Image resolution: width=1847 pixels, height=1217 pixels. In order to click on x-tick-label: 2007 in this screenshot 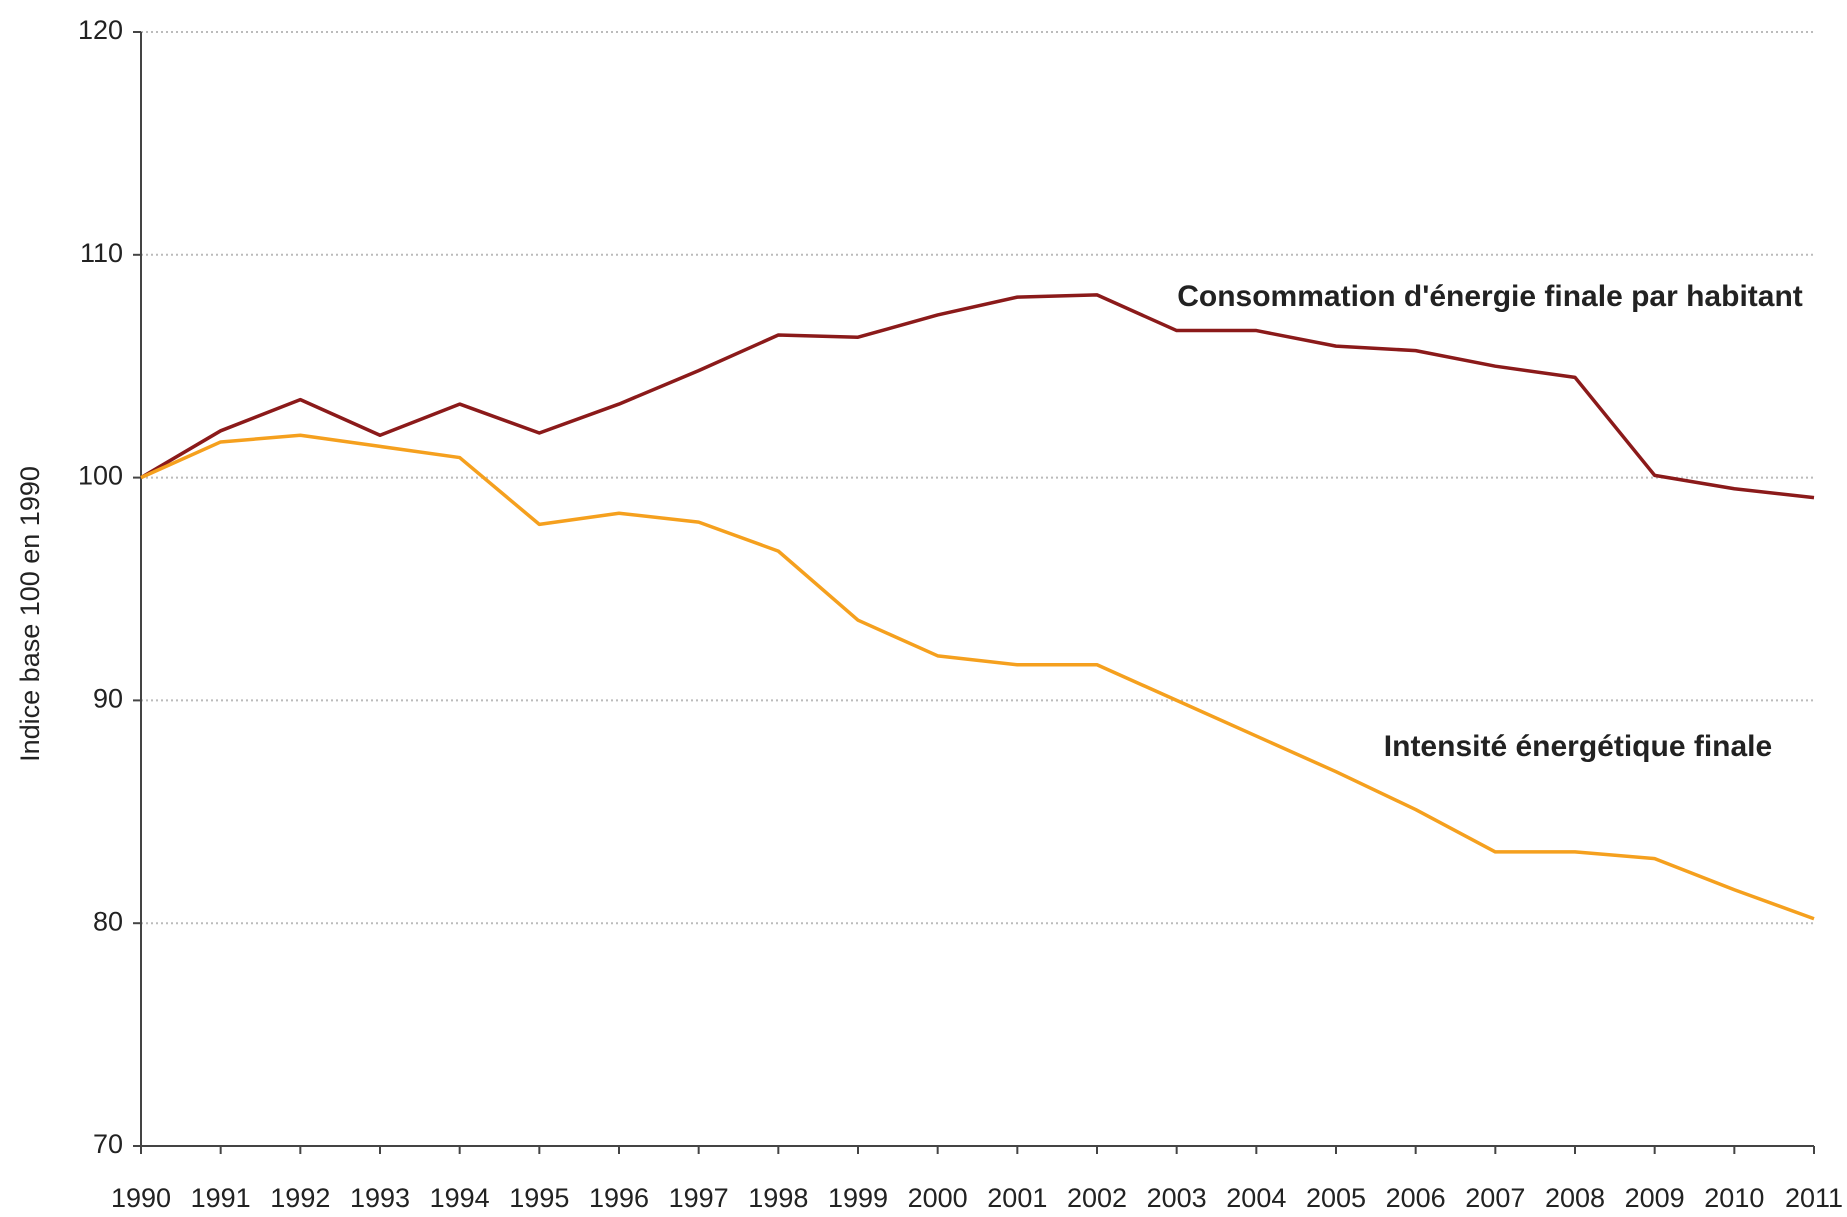, I will do `click(1495, 1198)`.